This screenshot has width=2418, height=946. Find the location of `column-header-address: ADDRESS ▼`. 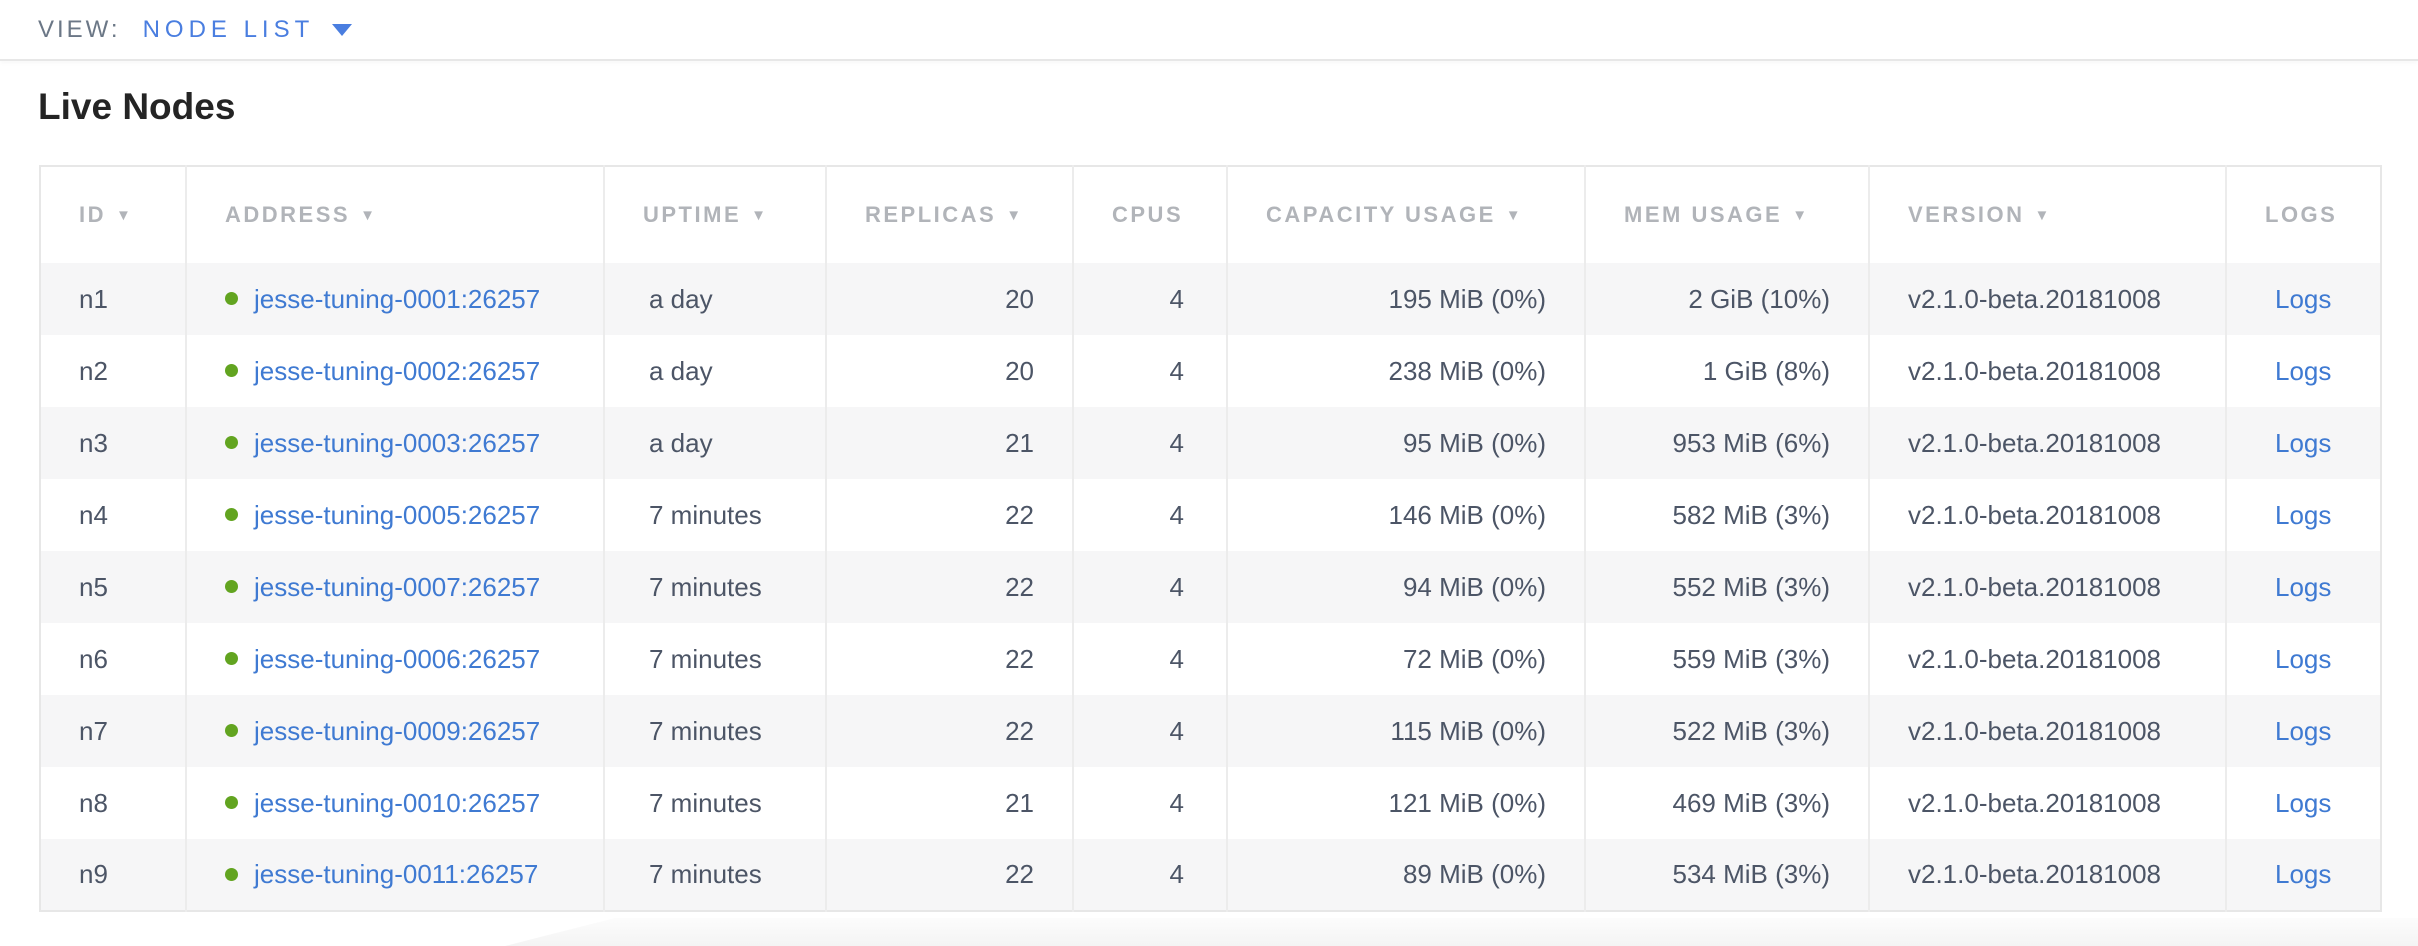

column-header-address: ADDRESS ▼ is located at coordinates (395, 214).